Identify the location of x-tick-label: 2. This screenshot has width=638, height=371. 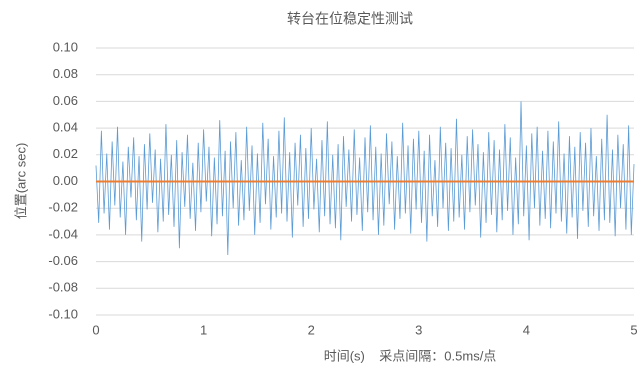
(311, 329).